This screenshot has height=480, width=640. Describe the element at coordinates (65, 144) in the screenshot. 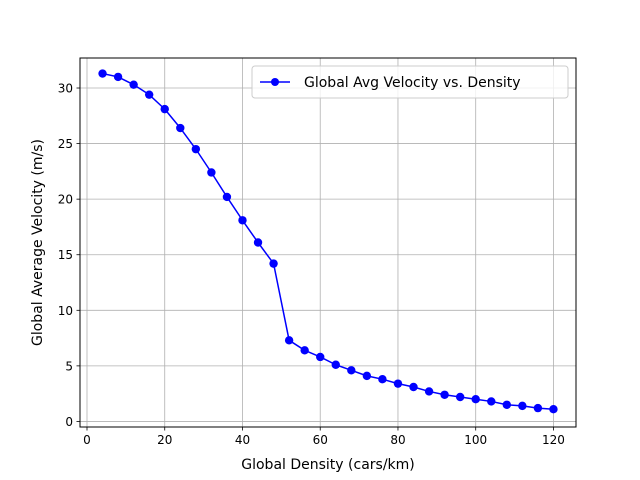

I see `y-tick-label: 25` at that location.